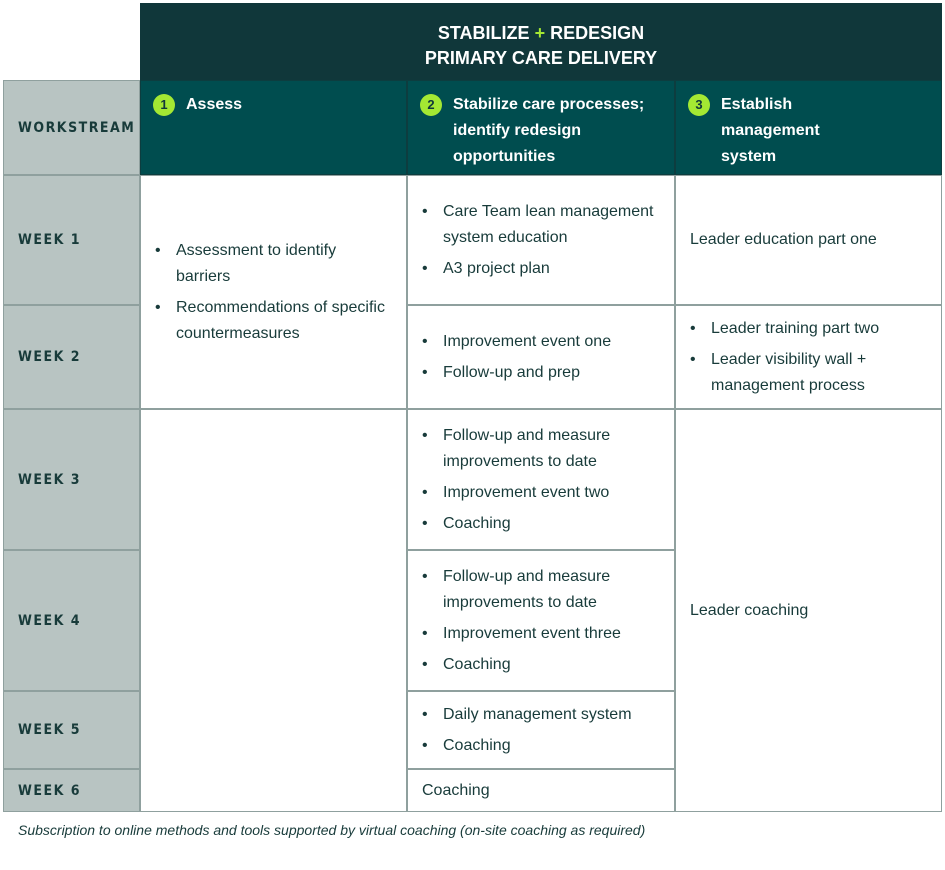  What do you see at coordinates (164, 105) in the screenshot?
I see `step-number-badge: 1` at bounding box center [164, 105].